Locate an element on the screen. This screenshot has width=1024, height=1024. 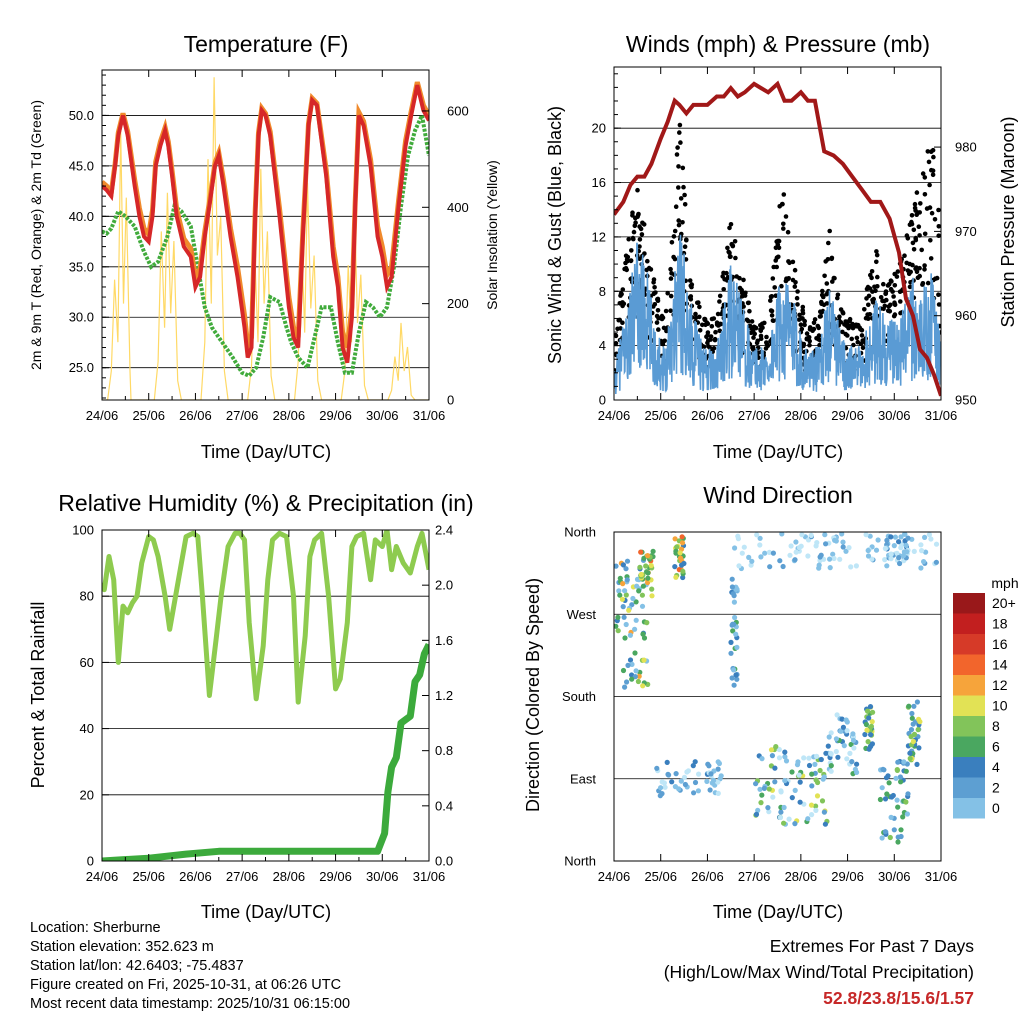
y2-tick-label: 960 is located at coordinates (966, 315).